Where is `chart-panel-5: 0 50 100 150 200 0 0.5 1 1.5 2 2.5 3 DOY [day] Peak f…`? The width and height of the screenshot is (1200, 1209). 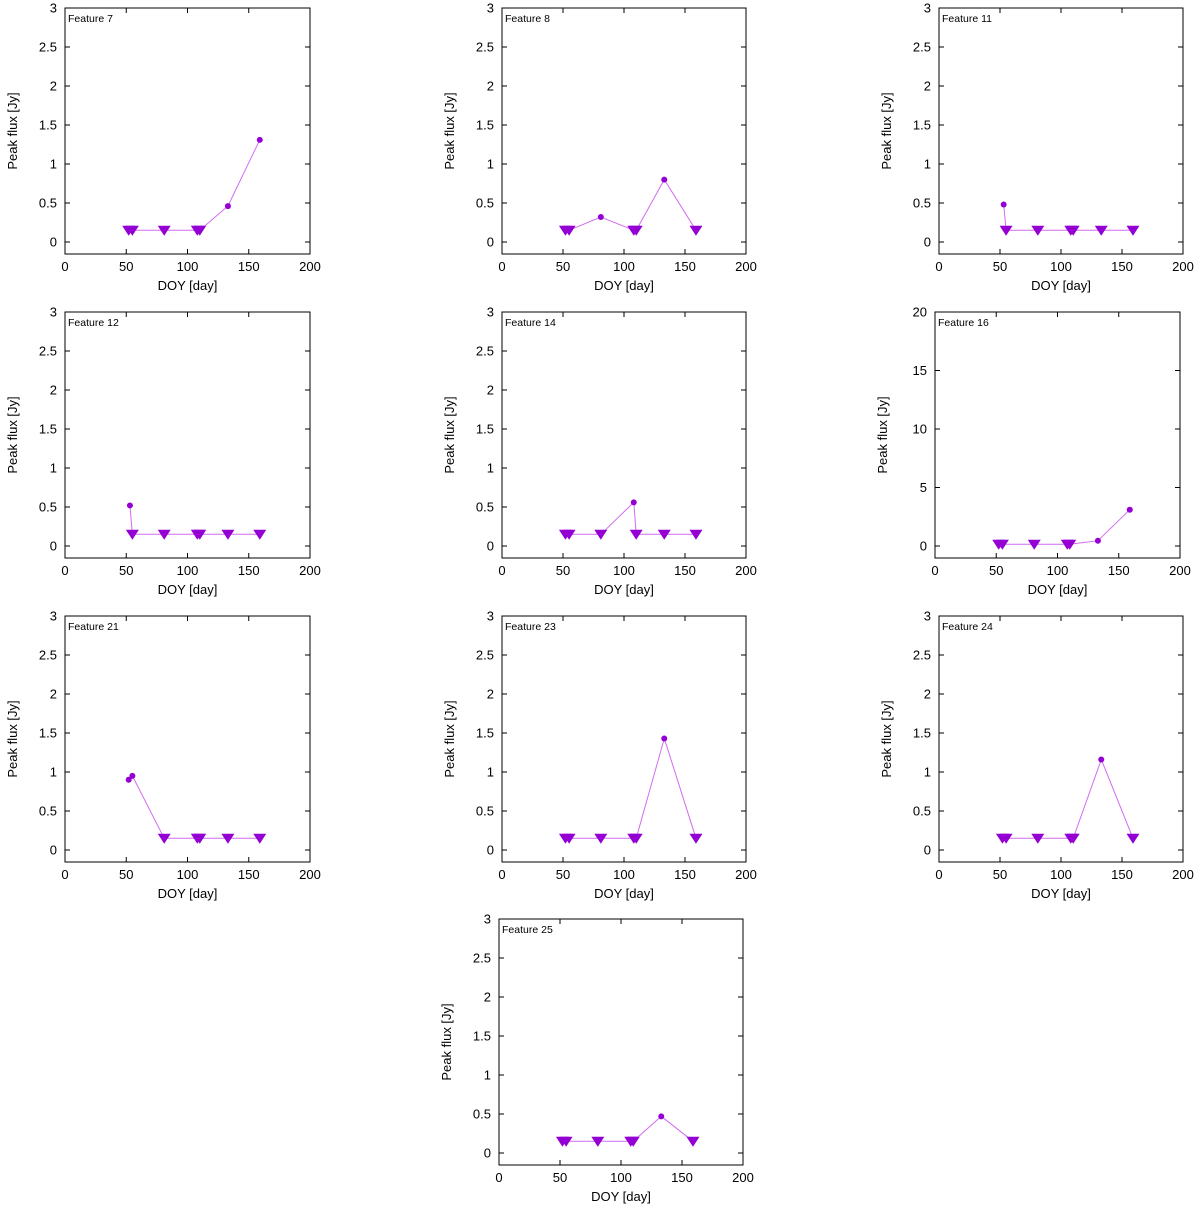 chart-panel-5: 0 50 100 150 200 0 0.5 1 1.5 2 2.5 3 DOY [day] Peak f… is located at coordinates (599, 451).